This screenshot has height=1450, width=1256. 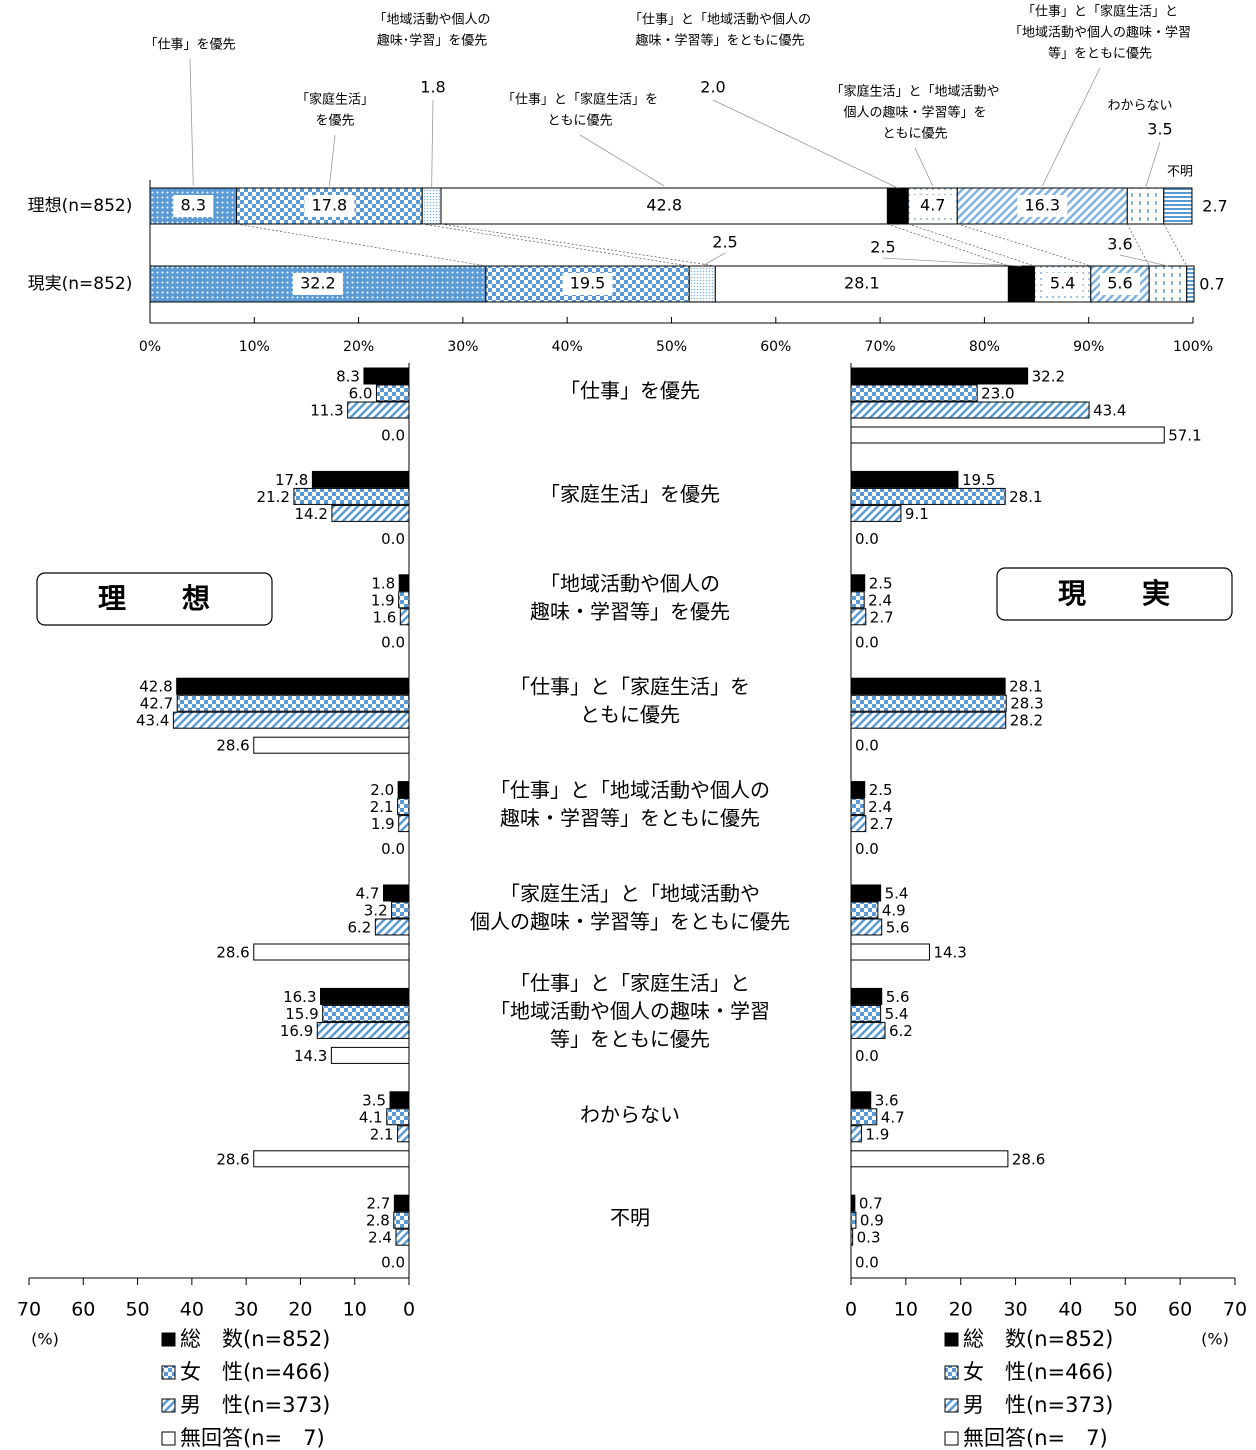 What do you see at coordinates (997, 394) in the screenshot?
I see `value-label: 23.0` at bounding box center [997, 394].